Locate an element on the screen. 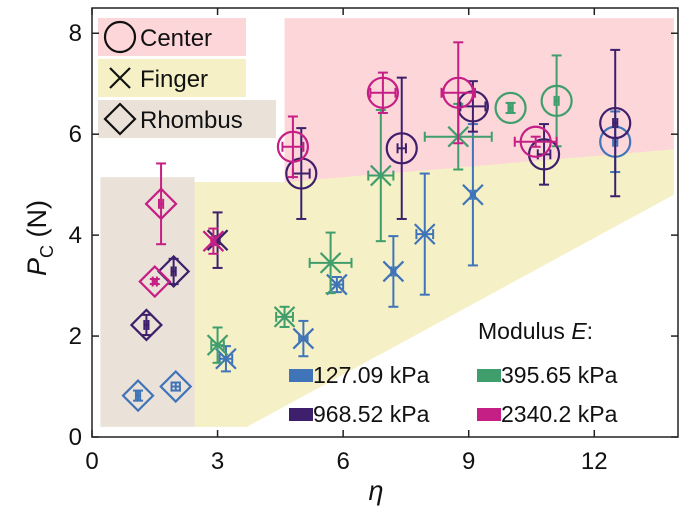 This screenshot has width=693, height=517. shape-legend-item-rhombus: Rhombus is located at coordinates (187, 119).